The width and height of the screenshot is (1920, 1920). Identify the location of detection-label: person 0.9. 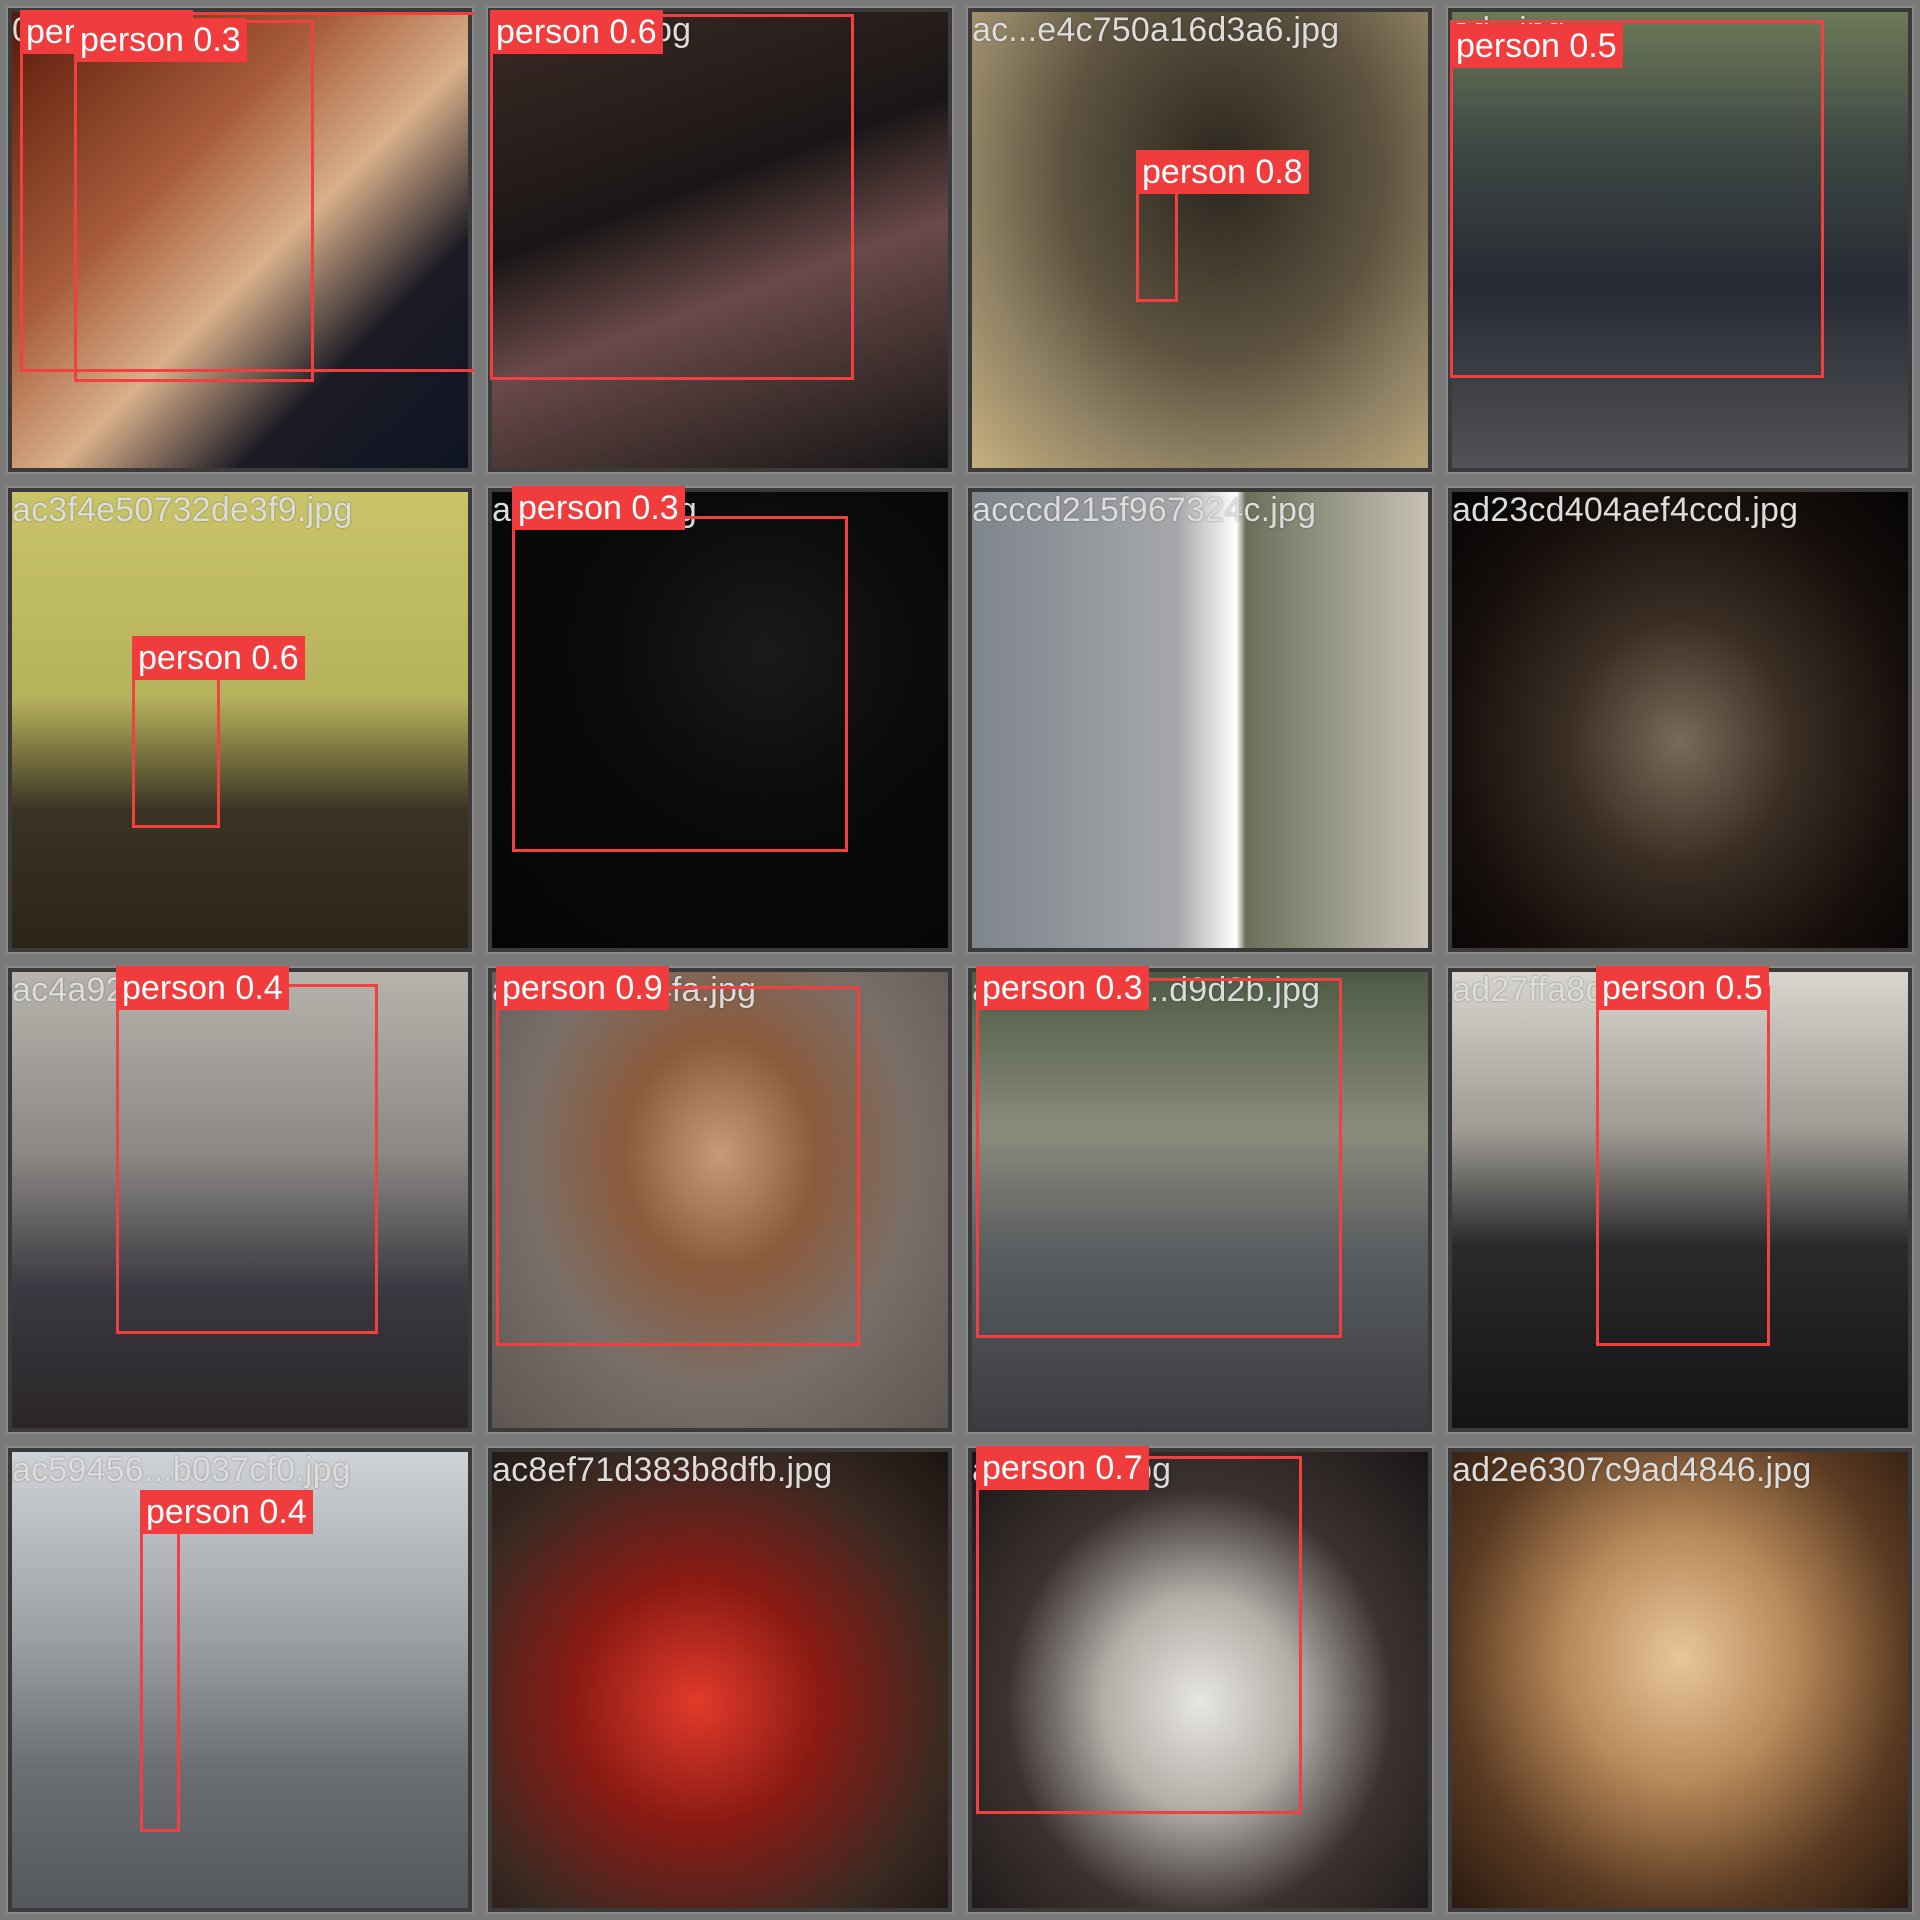
(582, 988).